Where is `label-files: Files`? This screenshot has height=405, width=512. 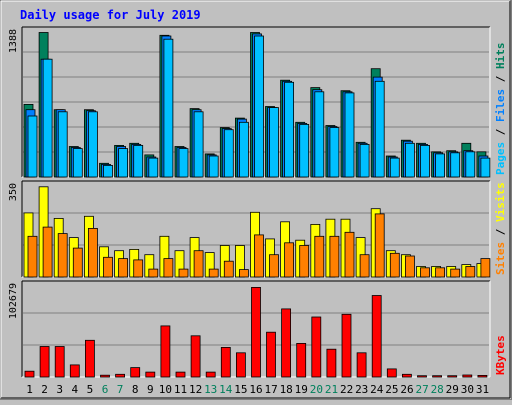
label-files: Files is located at coordinates (500, 105).